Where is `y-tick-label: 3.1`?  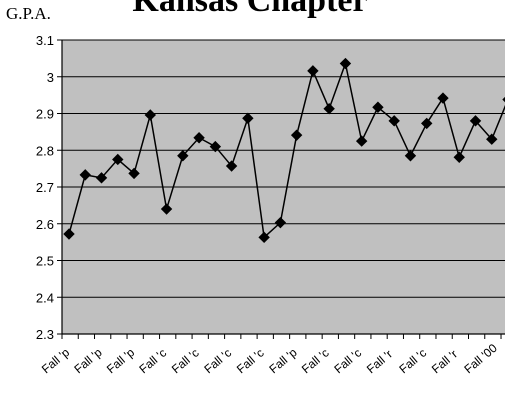 y-tick-label: 3.1 is located at coordinates (45, 40).